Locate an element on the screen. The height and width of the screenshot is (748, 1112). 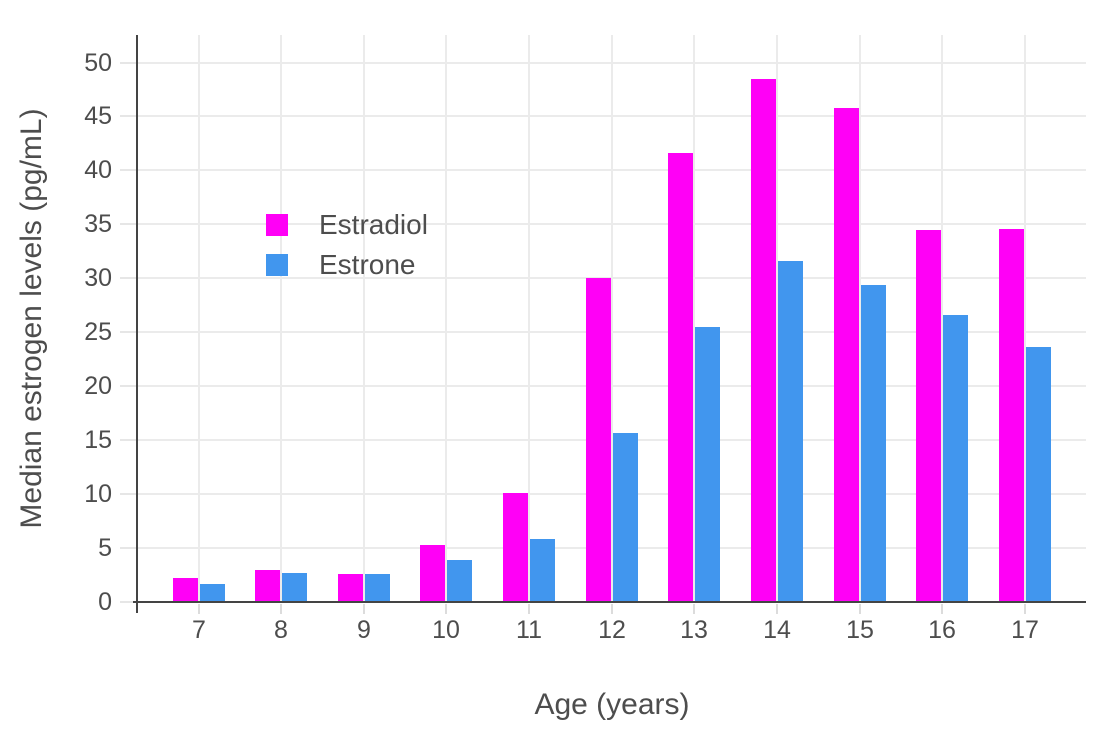
legend-item-estrone: Estrone is located at coordinates (347, 265).